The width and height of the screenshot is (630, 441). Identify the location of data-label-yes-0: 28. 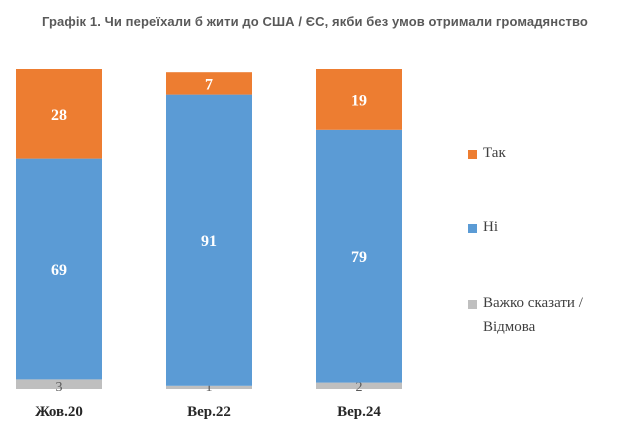
(59, 115).